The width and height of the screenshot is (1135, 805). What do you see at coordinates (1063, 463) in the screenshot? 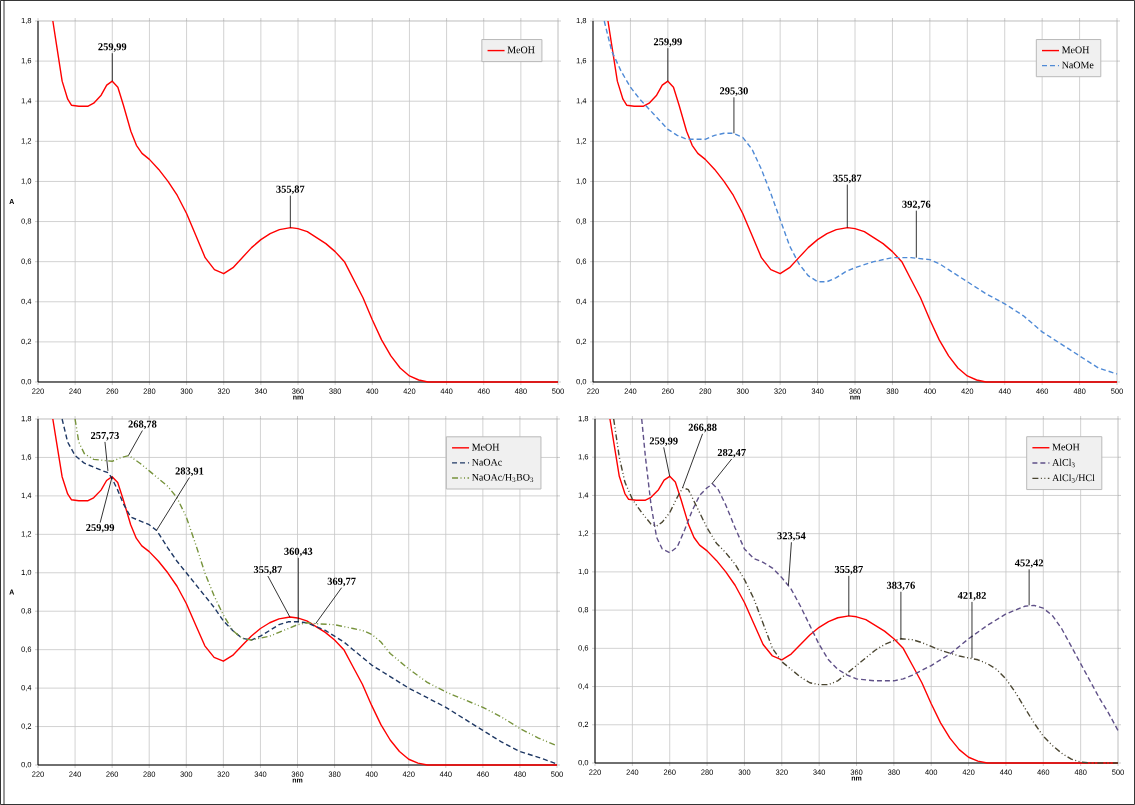
I see `legend-label: AlCl$_{3}$` at bounding box center [1063, 463].